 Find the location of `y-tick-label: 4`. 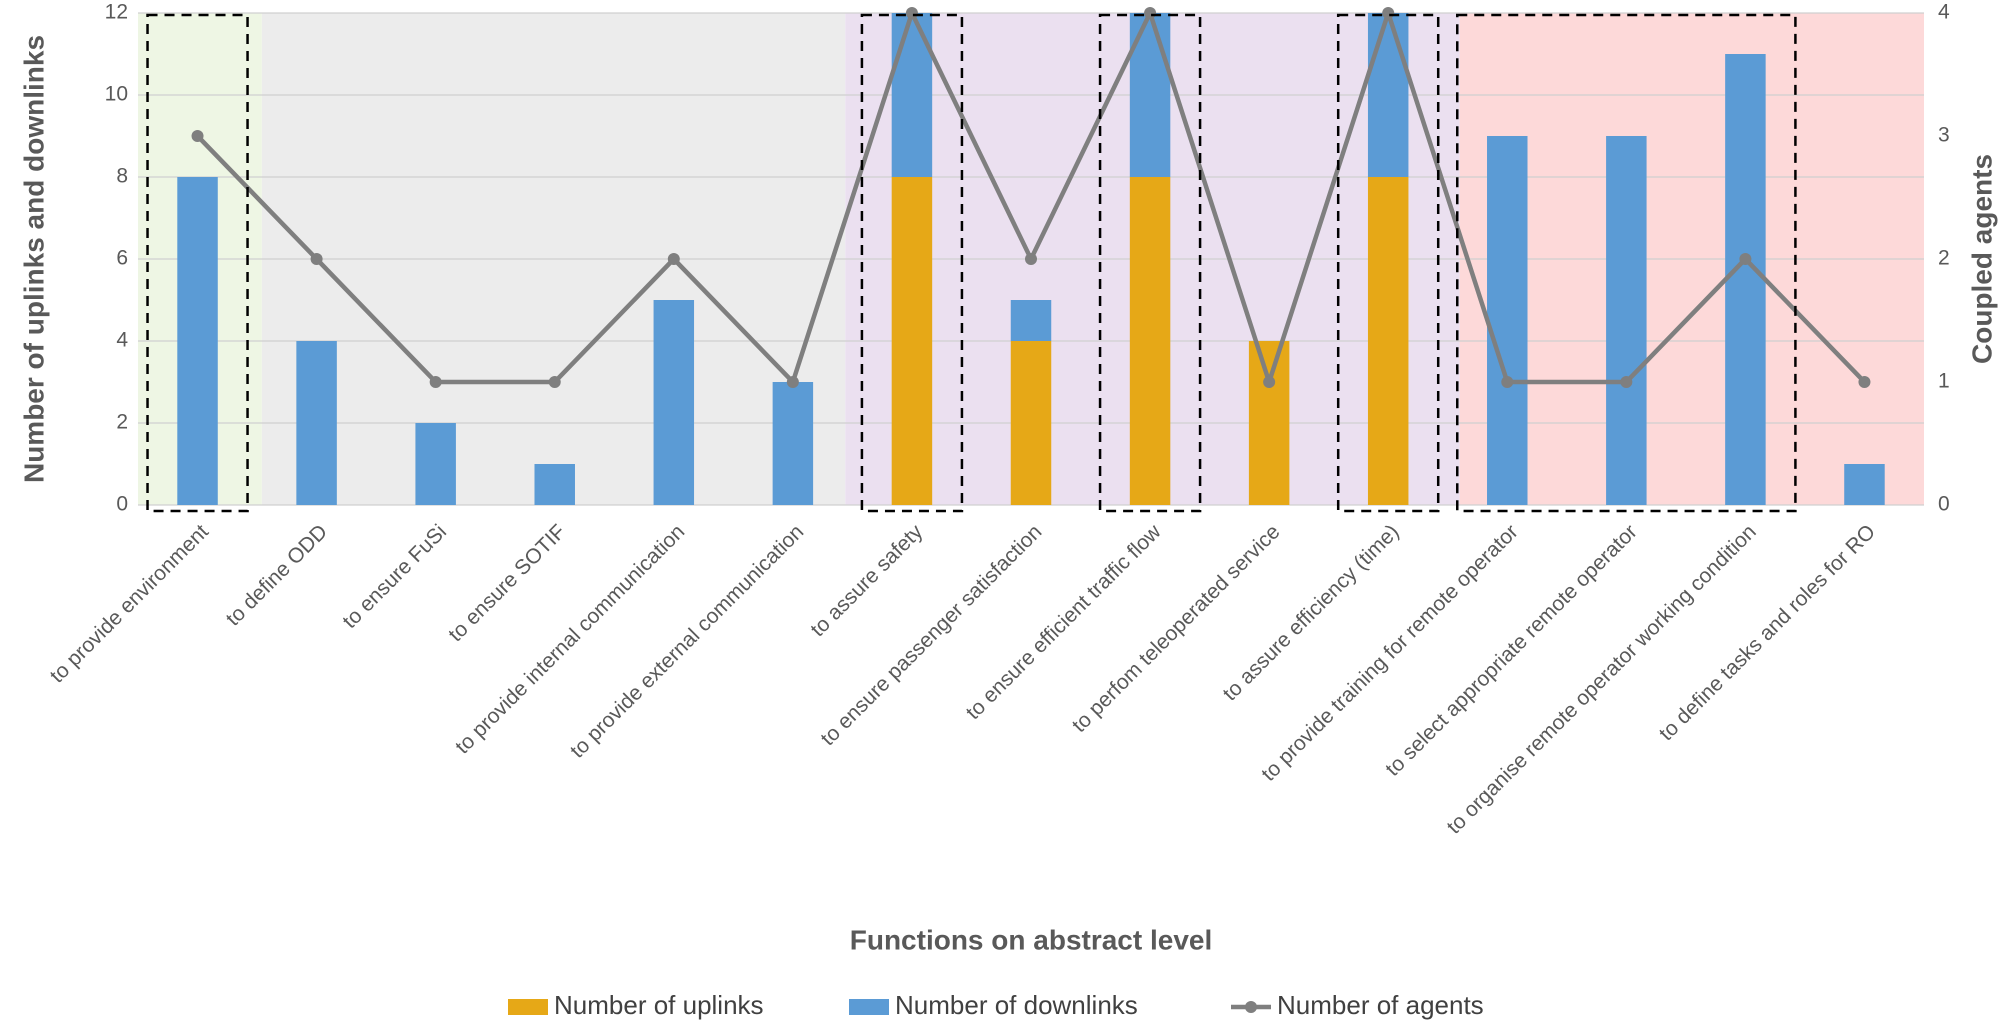

y-tick-label: 4 is located at coordinates (122, 340).